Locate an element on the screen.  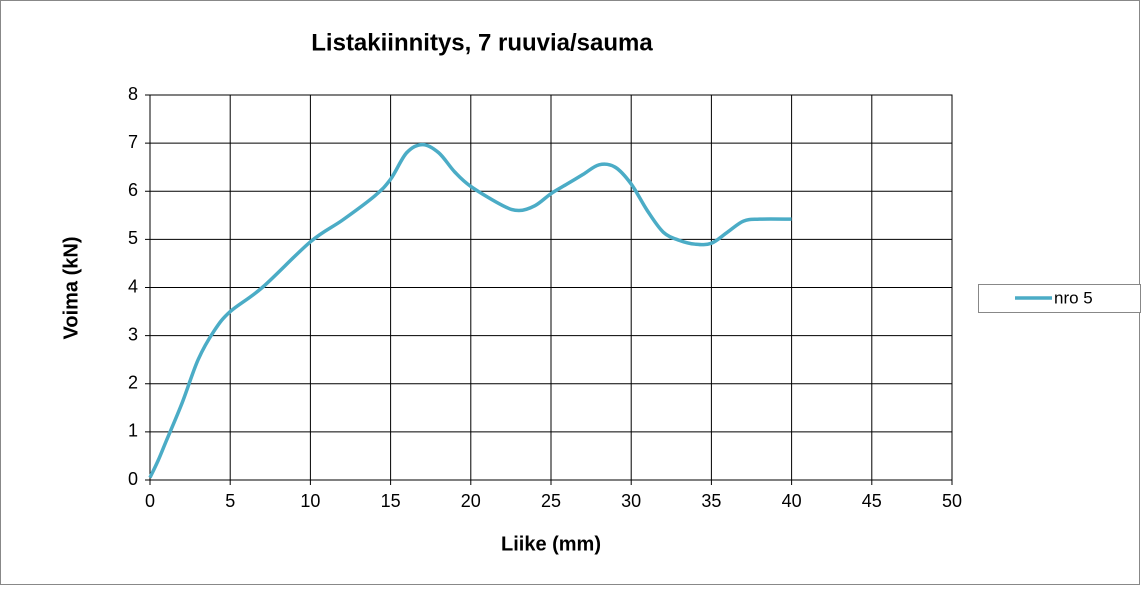
x-tick-label: 10 is located at coordinates (310, 501).